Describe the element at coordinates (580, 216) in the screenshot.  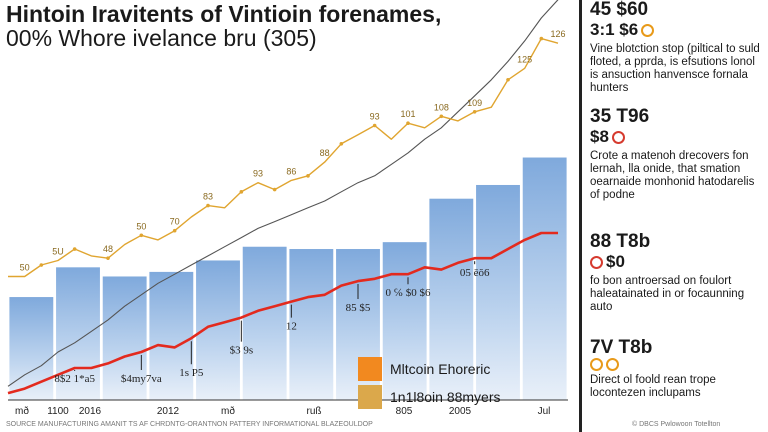
I see `panel-divider` at that location.